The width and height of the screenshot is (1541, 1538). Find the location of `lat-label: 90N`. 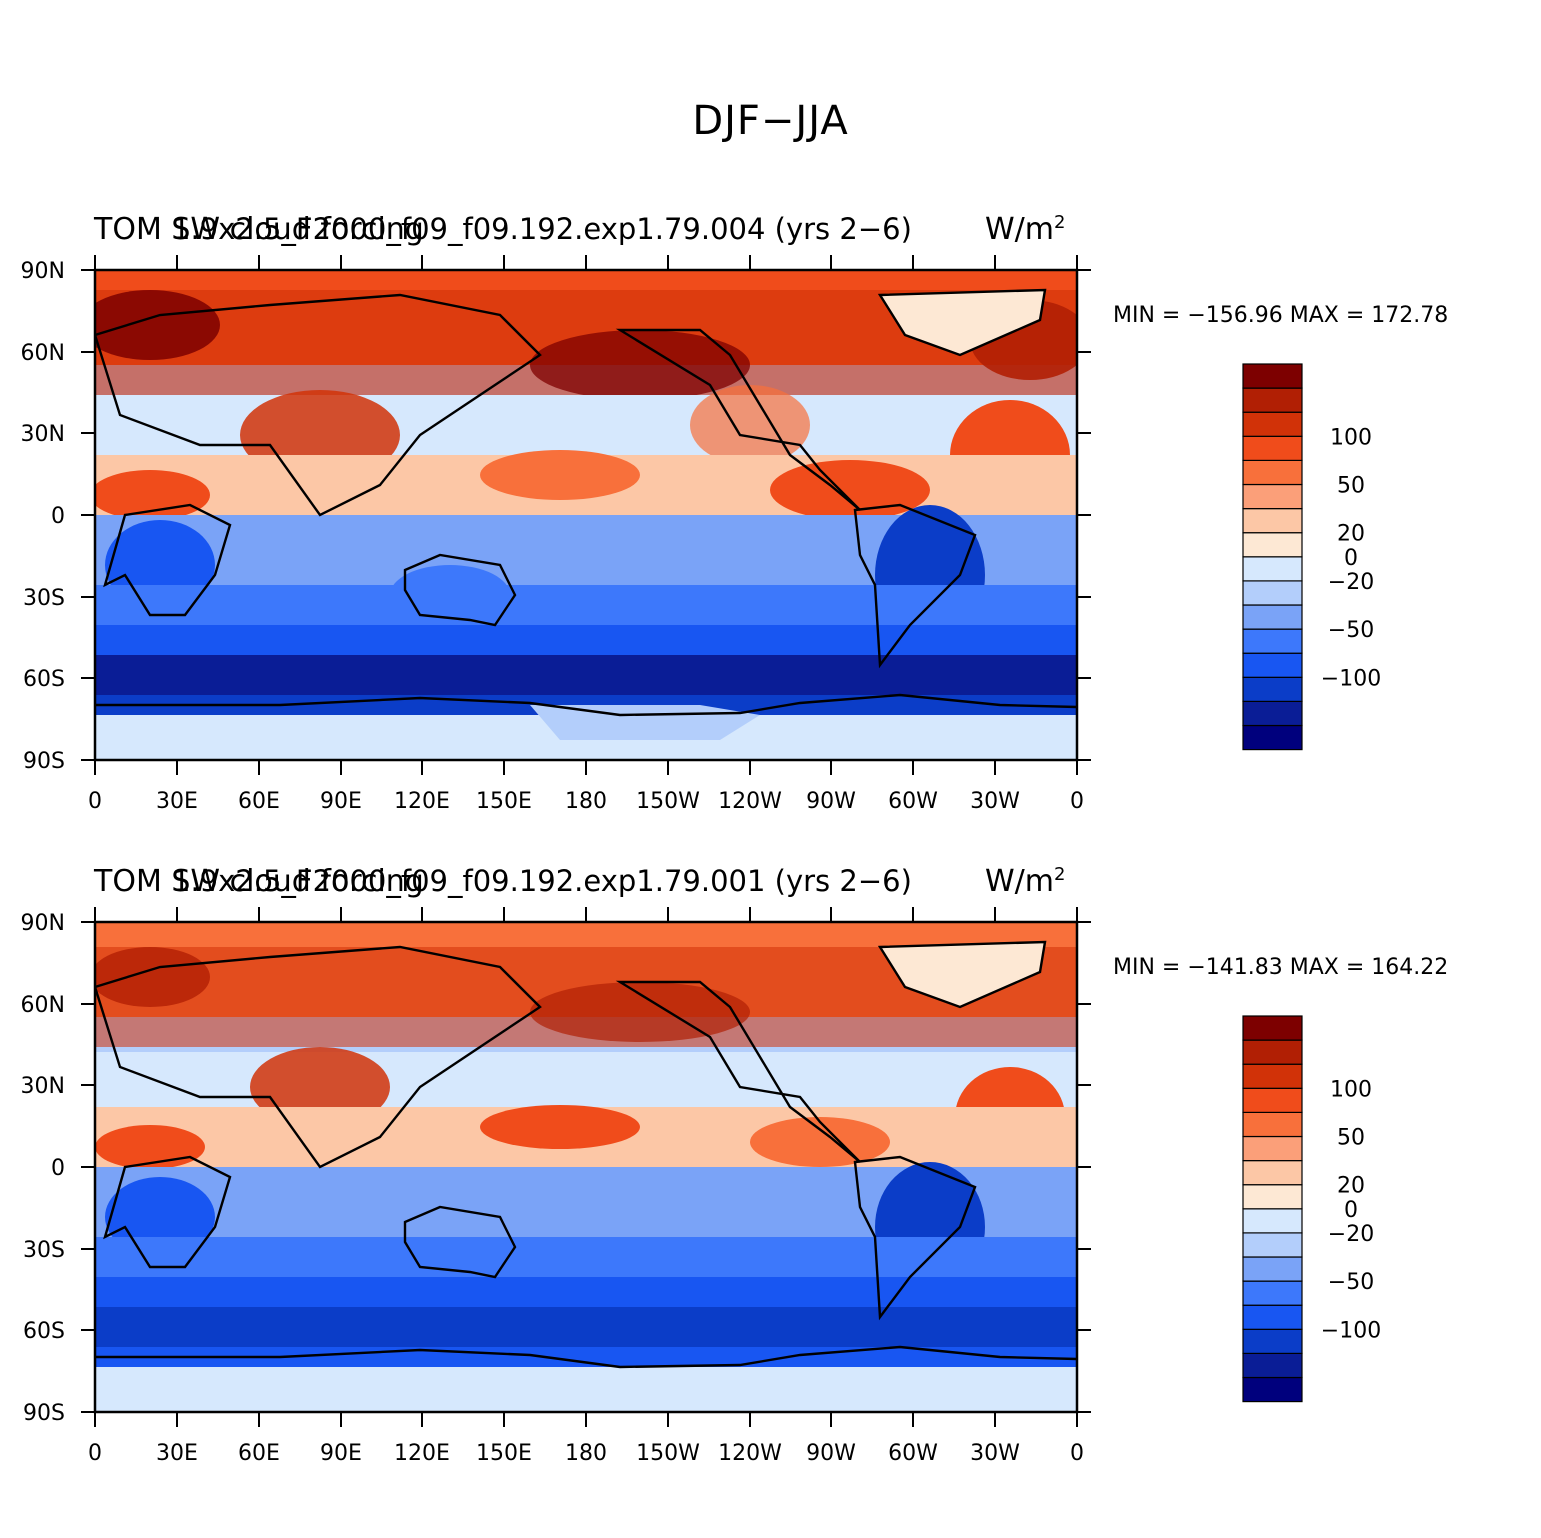

lat-label: 90N is located at coordinates (43, 271).